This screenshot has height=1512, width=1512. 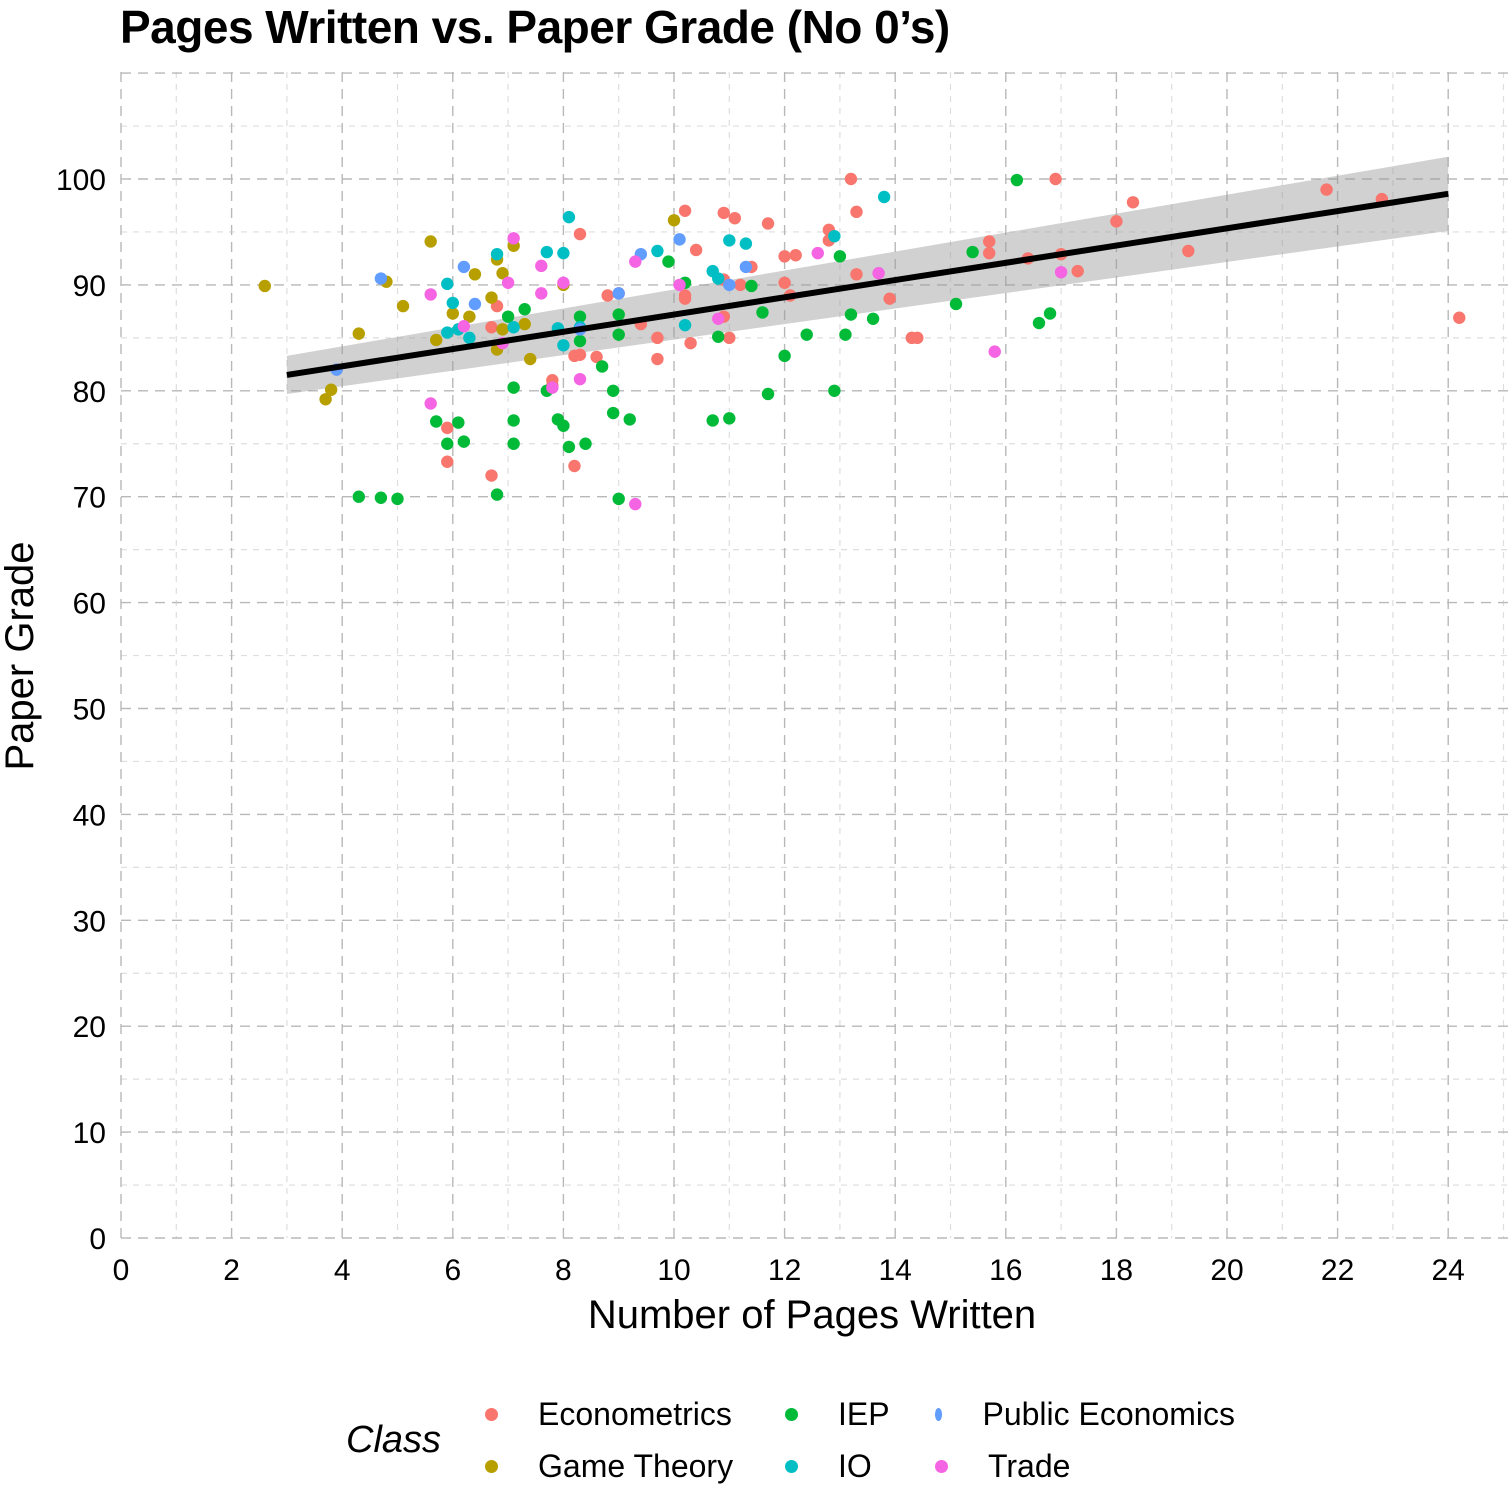 I want to click on regression-line, so click(x=867, y=284).